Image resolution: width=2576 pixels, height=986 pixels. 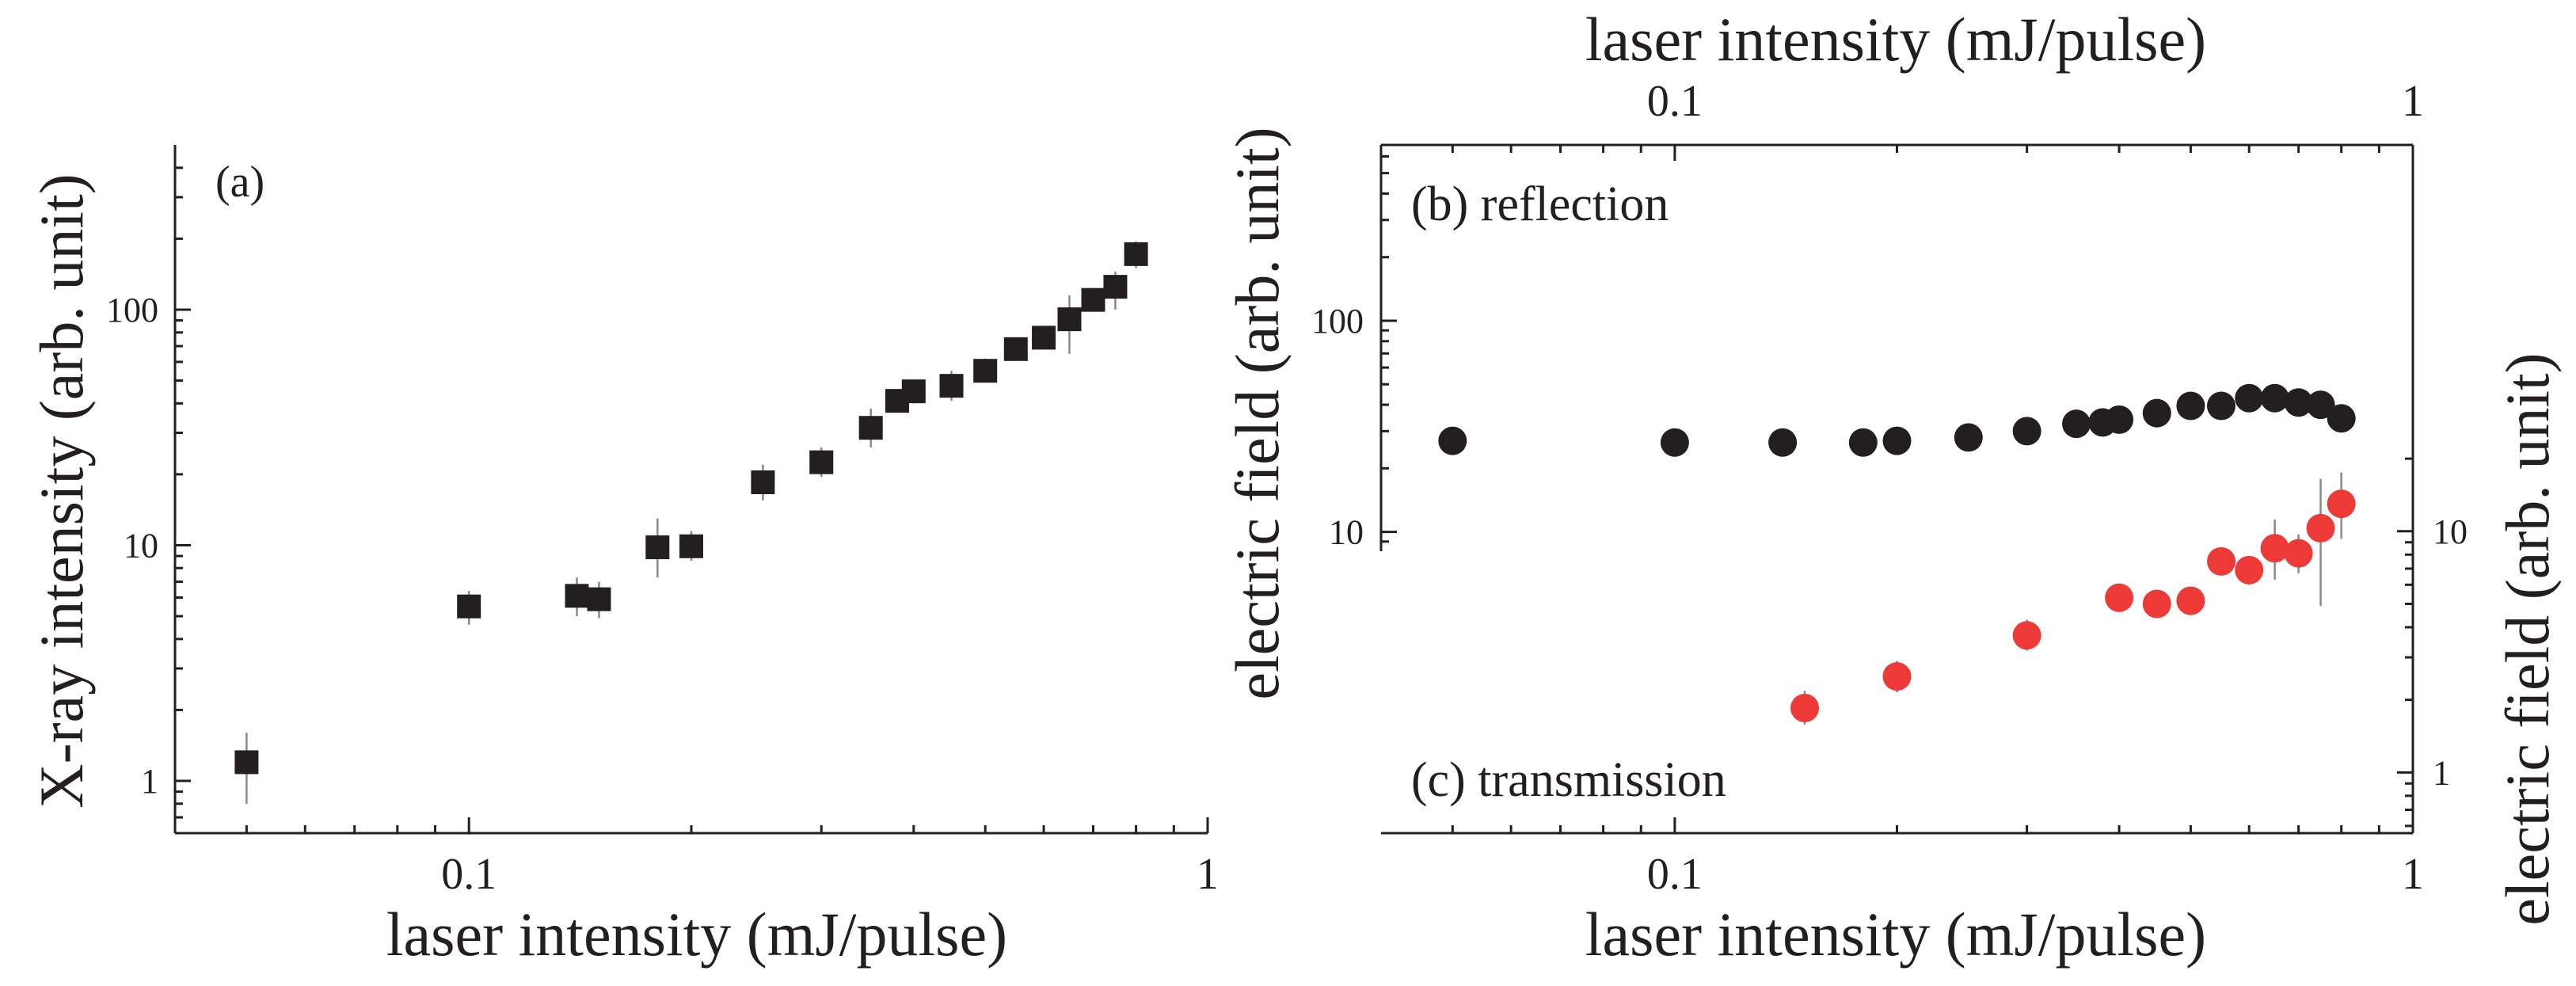 I want to click on panel-b-y-tick-label: 100, so click(x=1337, y=321).